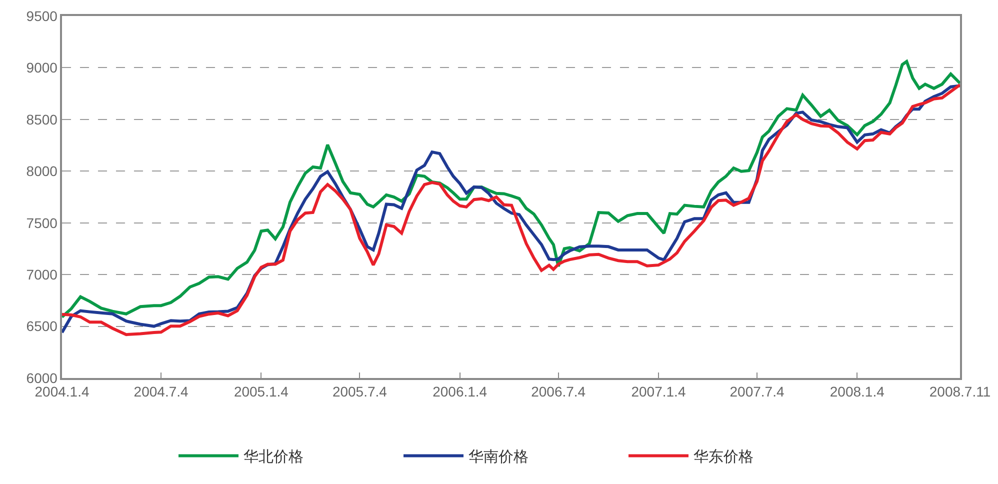 This screenshot has height=484, width=998. What do you see at coordinates (42, 16) in the screenshot?
I see `y-tick-label: 9500` at bounding box center [42, 16].